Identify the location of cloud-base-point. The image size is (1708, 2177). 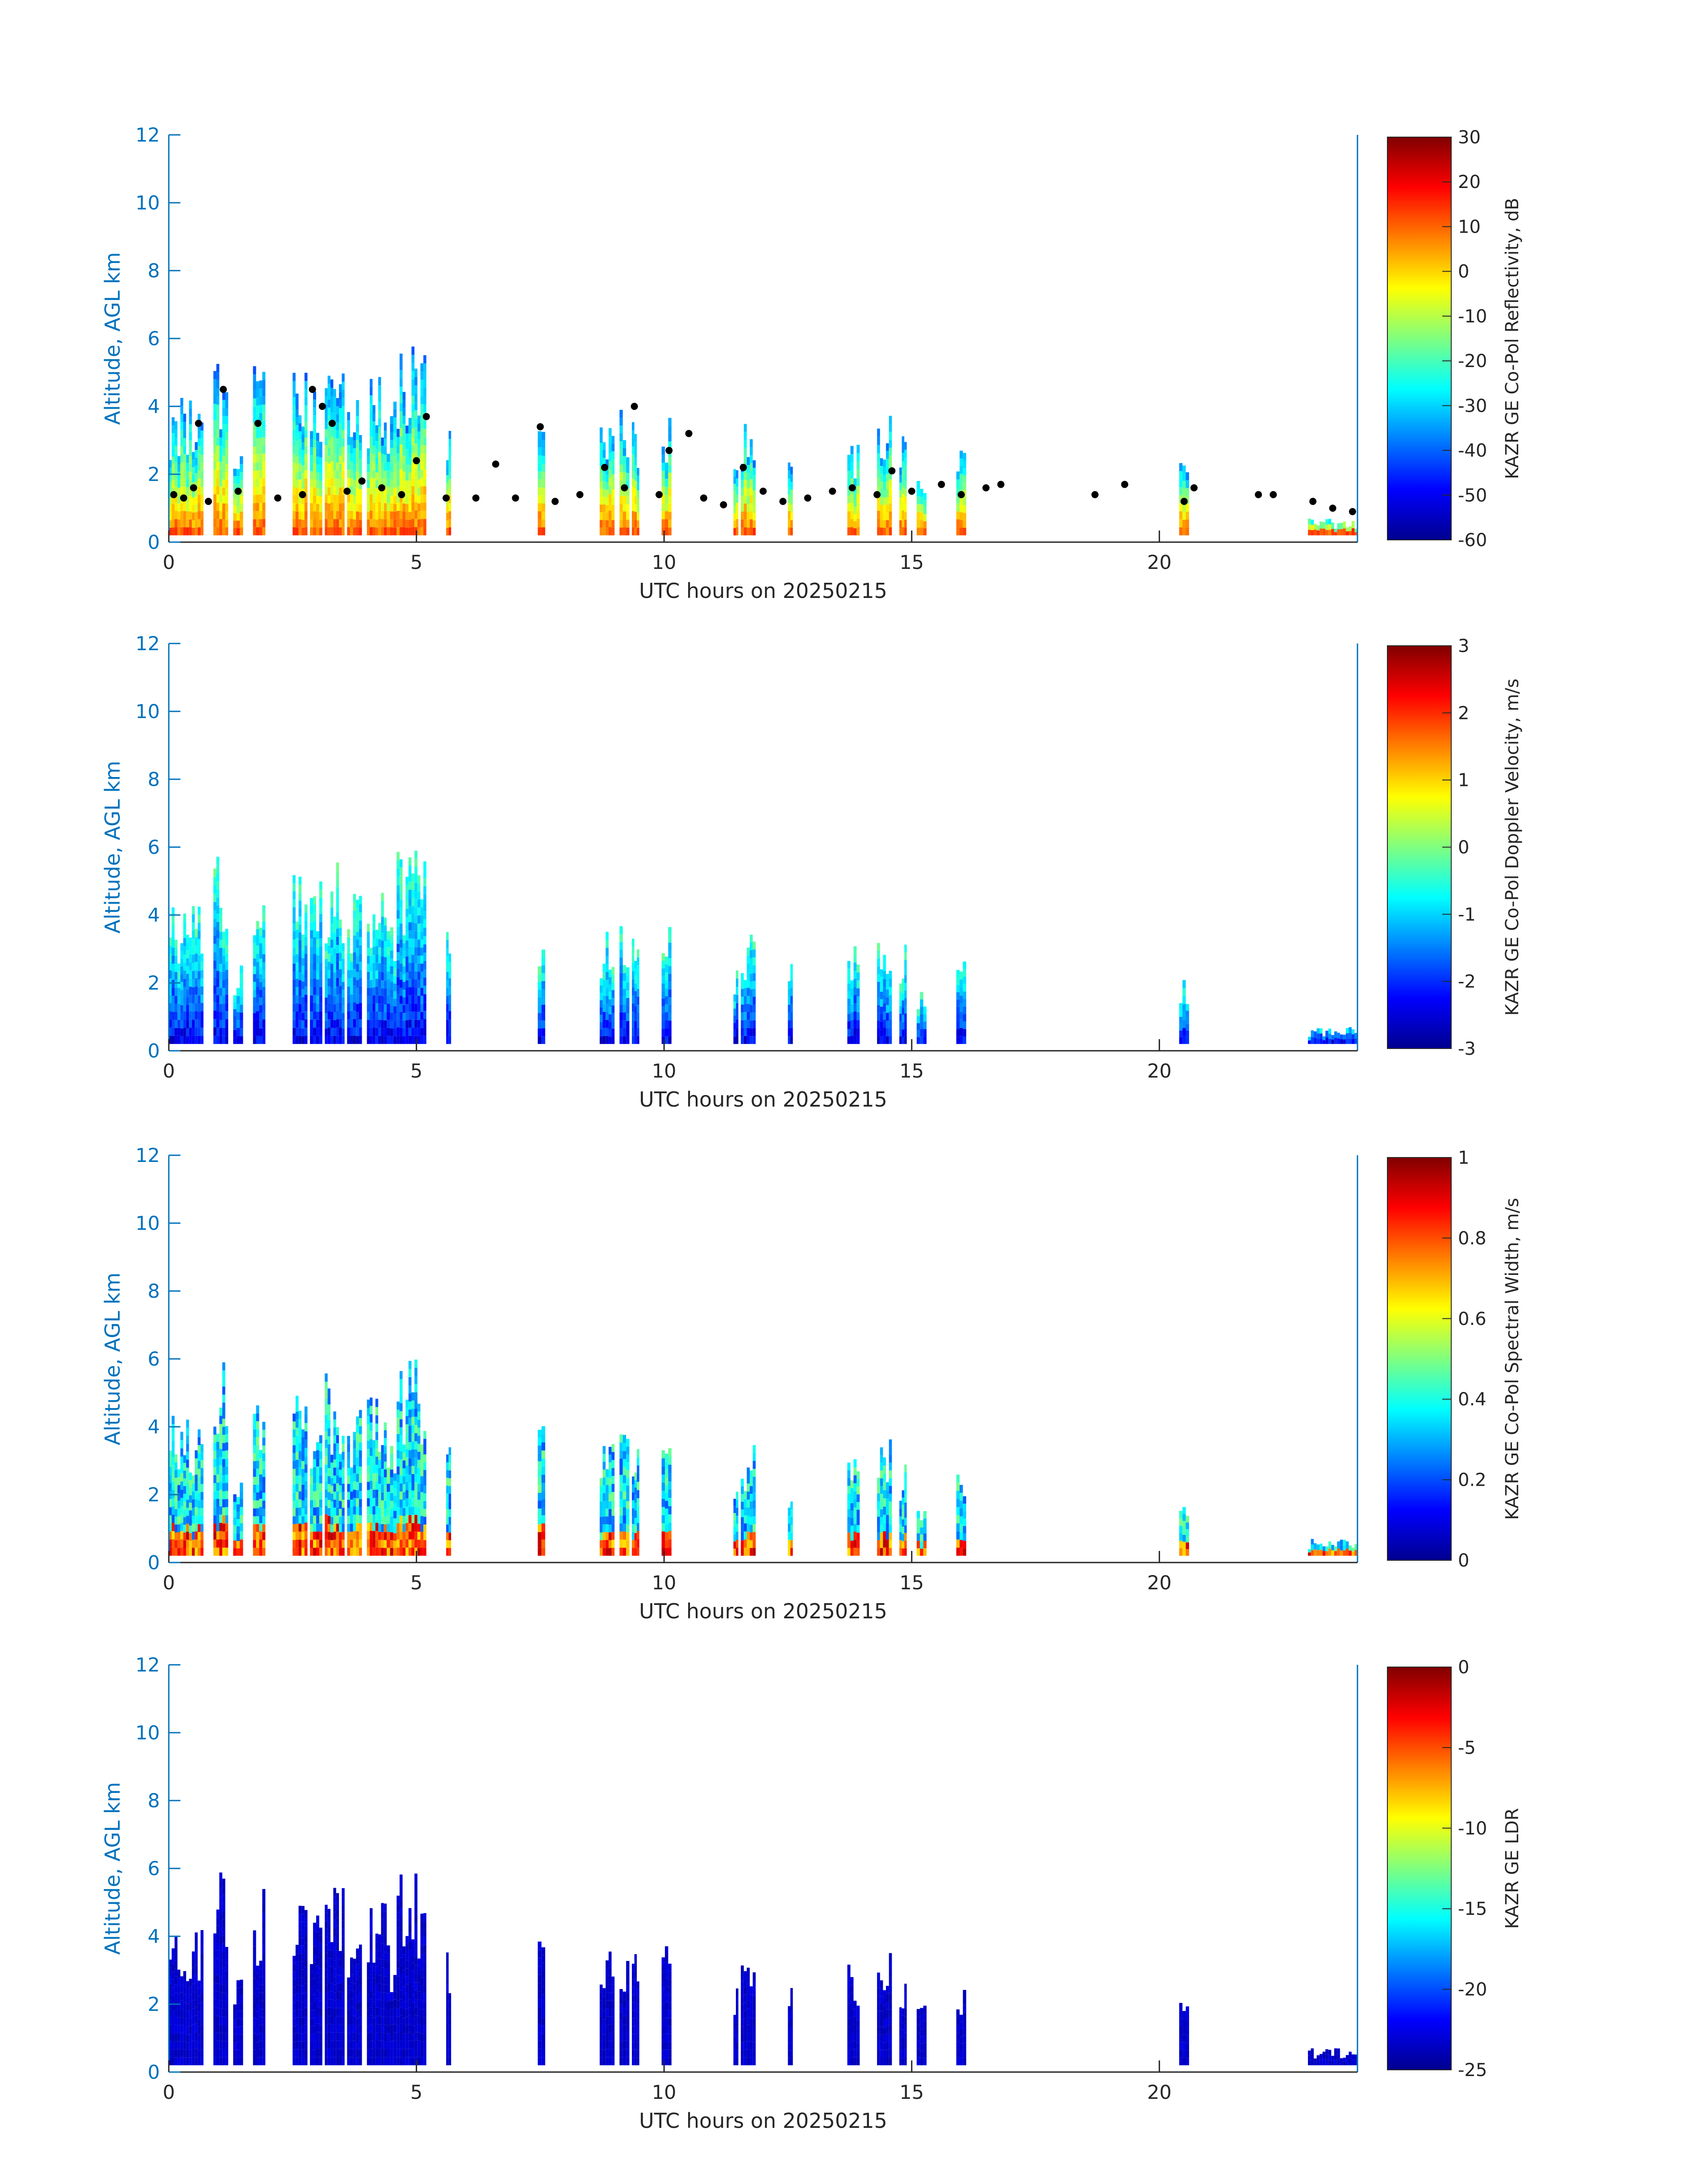
(783, 501).